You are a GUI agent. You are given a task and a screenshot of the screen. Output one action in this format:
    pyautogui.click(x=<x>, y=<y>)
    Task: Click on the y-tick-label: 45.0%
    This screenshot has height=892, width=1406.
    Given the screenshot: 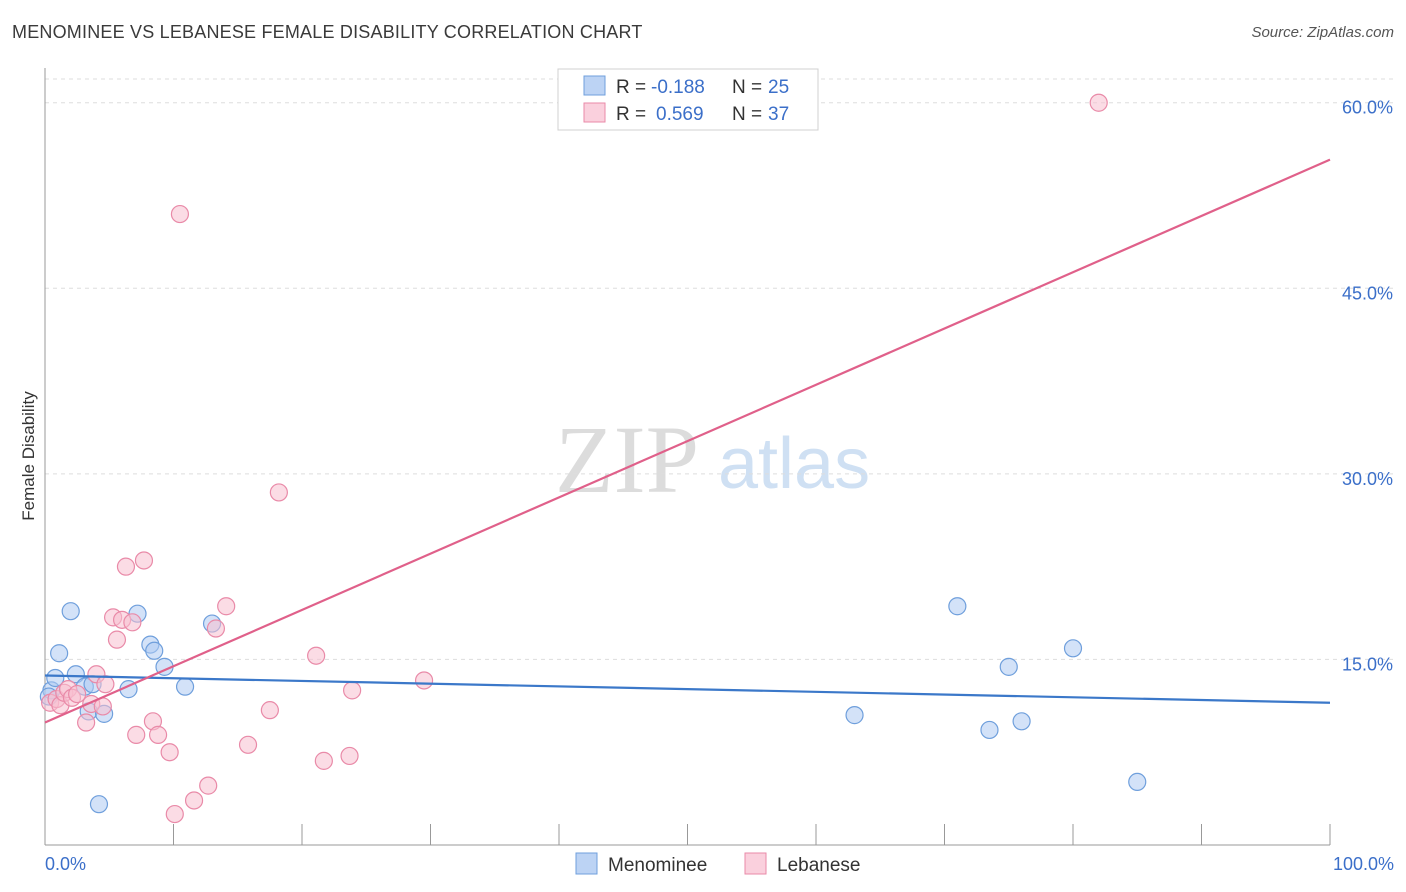 What is the action you would take?
    pyautogui.click(x=1367, y=293)
    